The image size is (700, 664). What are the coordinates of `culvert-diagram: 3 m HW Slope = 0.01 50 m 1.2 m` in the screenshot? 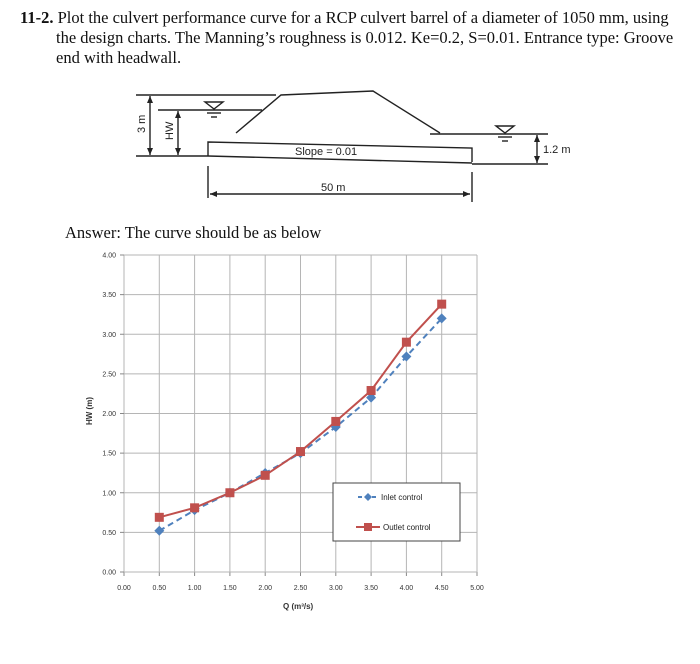 It's located at (353, 146).